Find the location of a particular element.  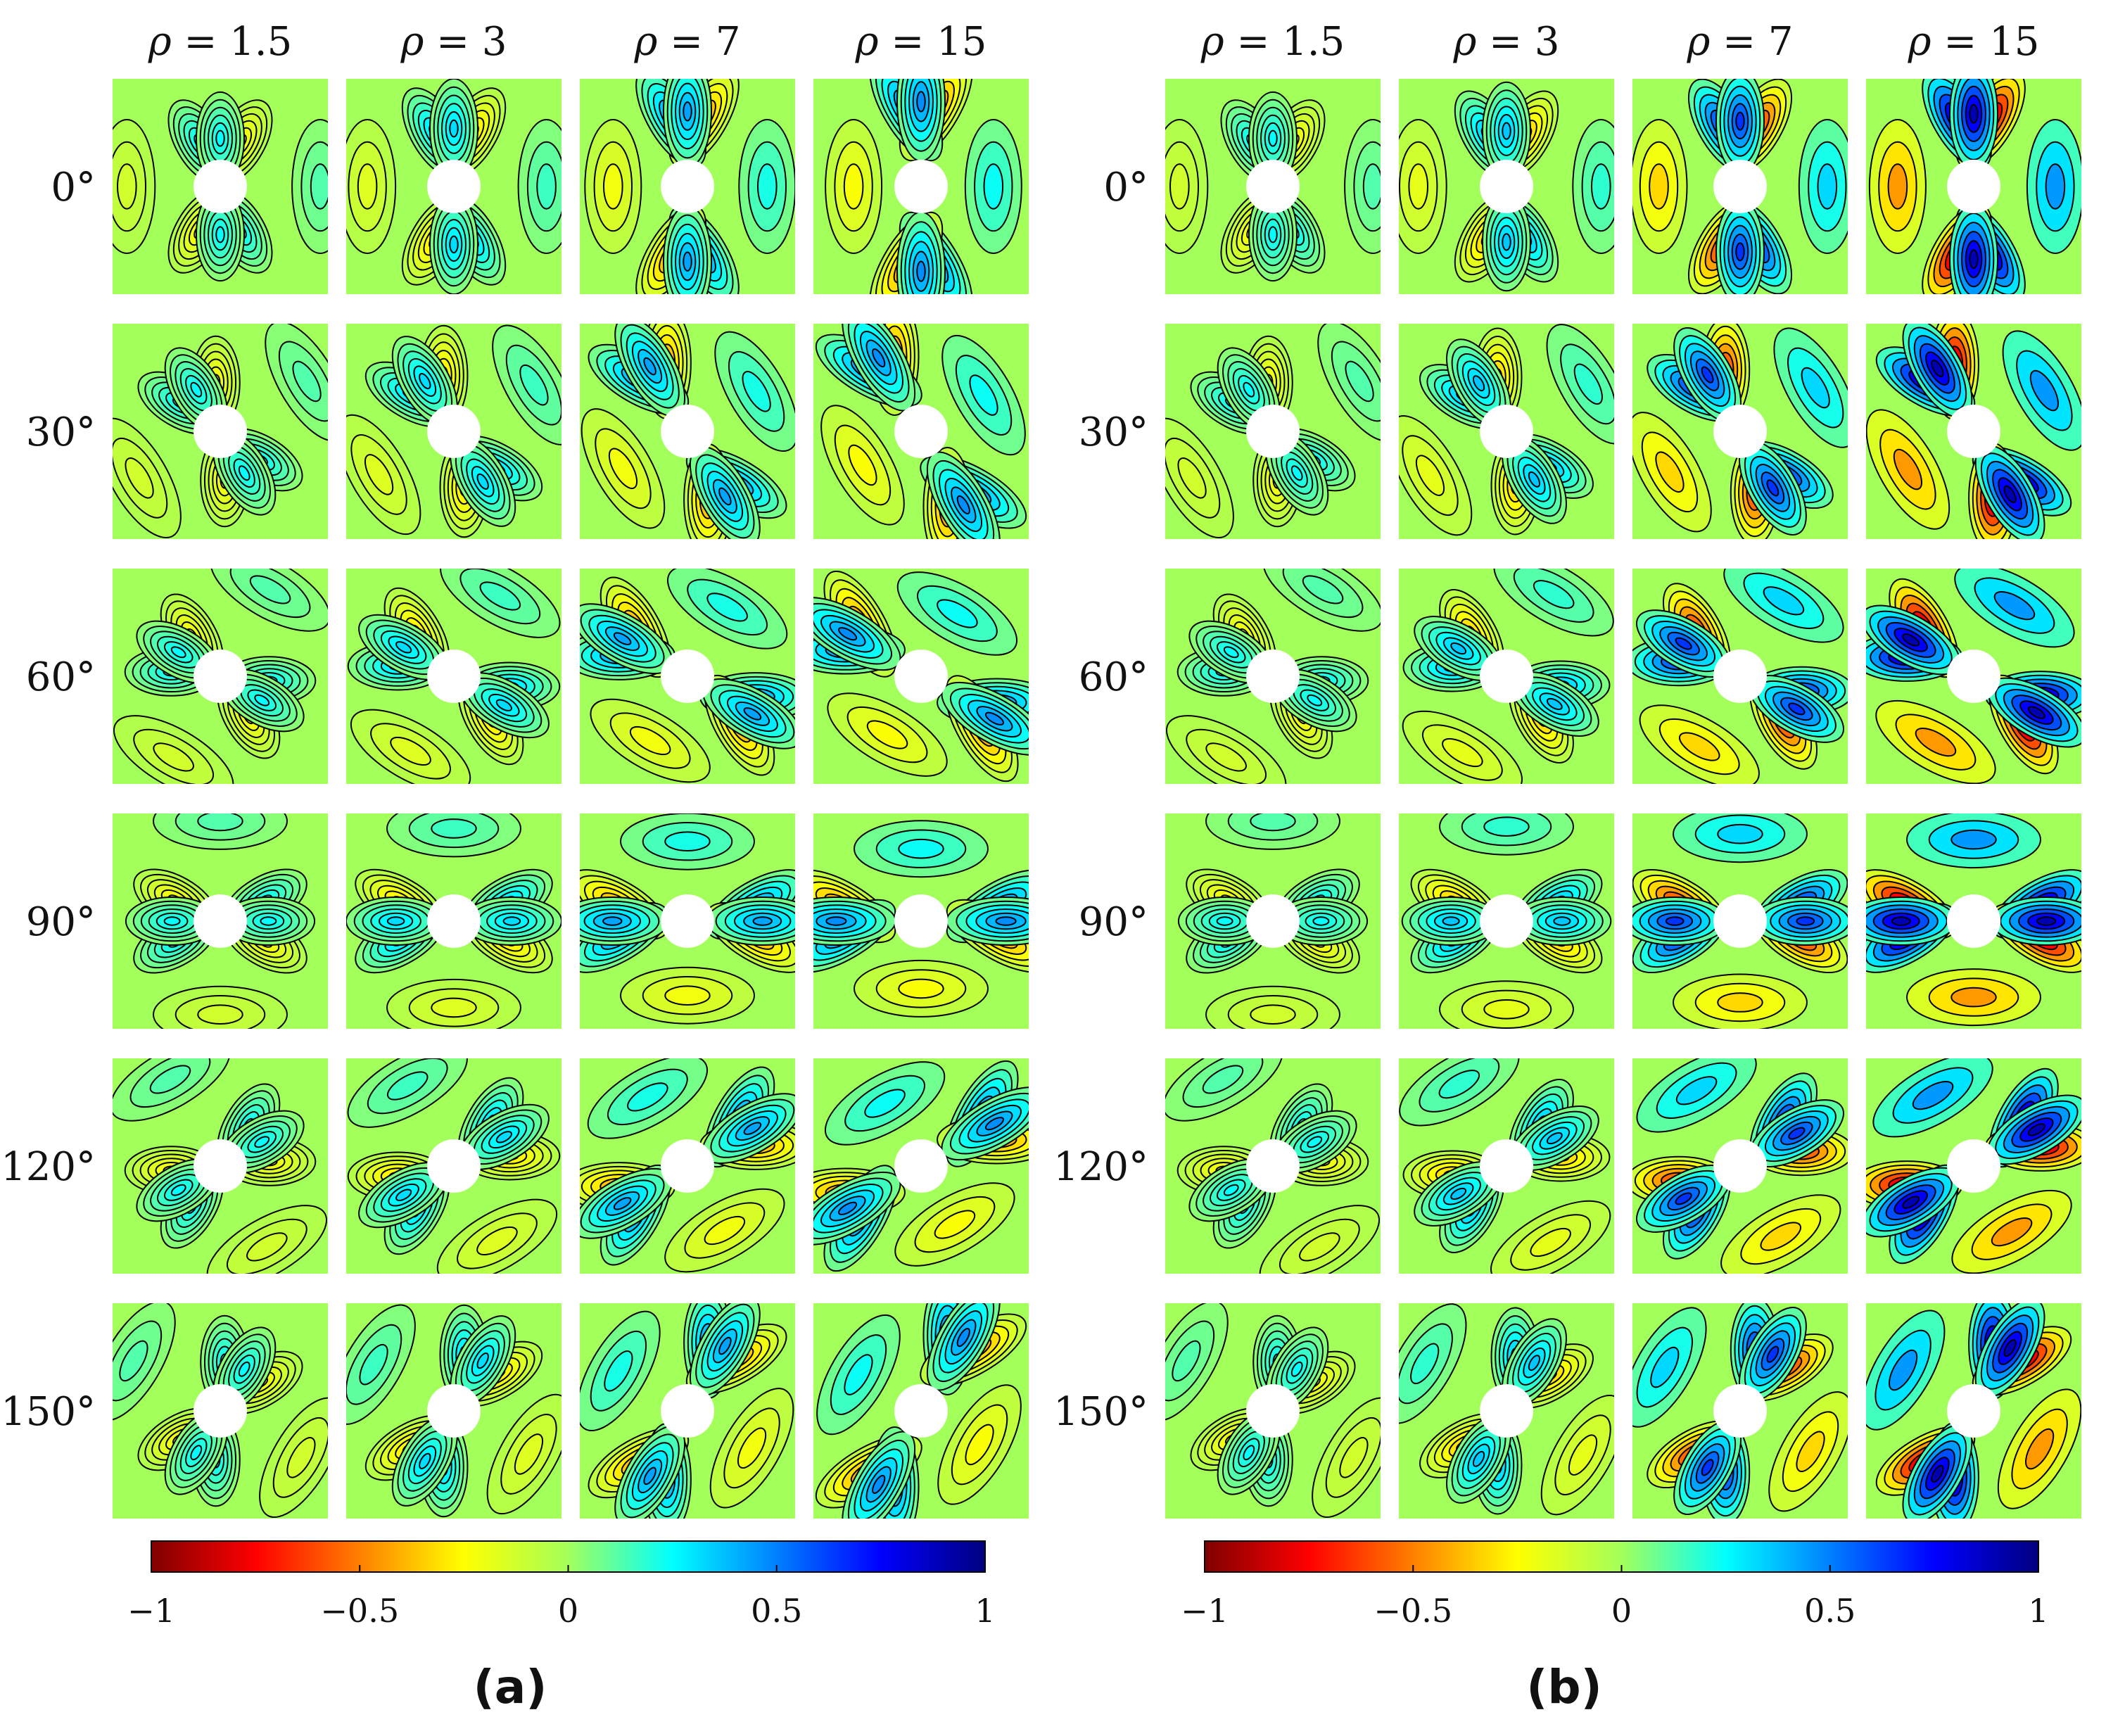

angle-row-label: 30° is located at coordinates (1113, 433).